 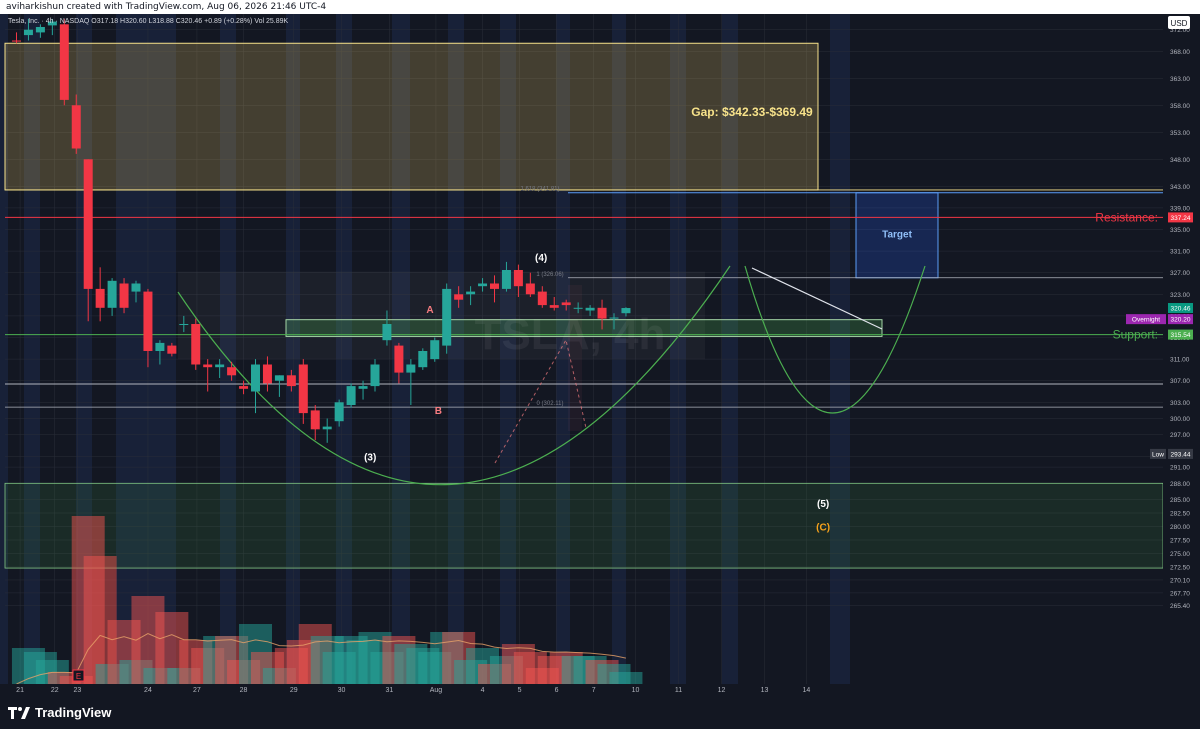 I want to click on time-tick-label: 24, so click(x=148, y=690).